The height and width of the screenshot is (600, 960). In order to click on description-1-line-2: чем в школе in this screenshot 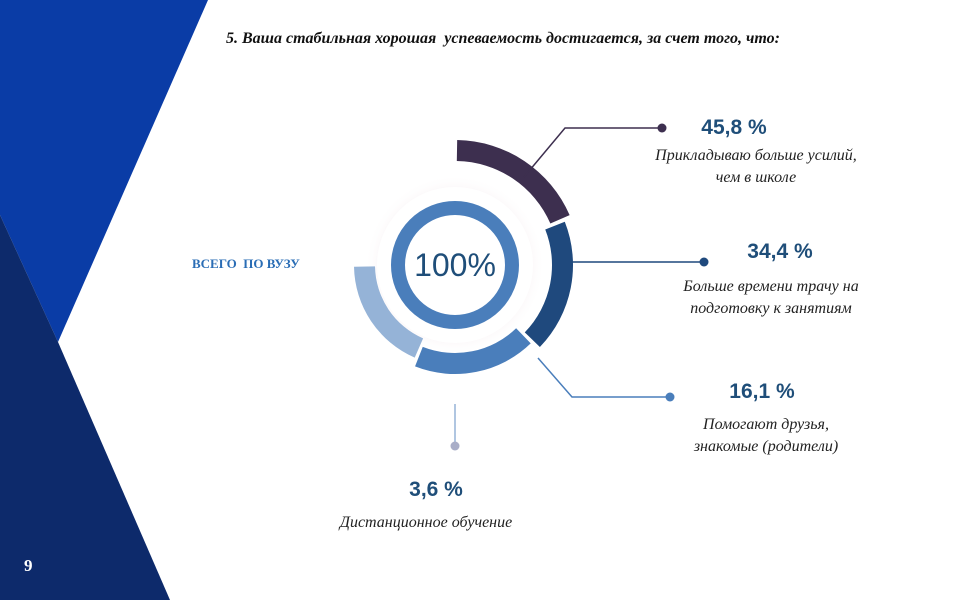, I will do `click(756, 177)`.